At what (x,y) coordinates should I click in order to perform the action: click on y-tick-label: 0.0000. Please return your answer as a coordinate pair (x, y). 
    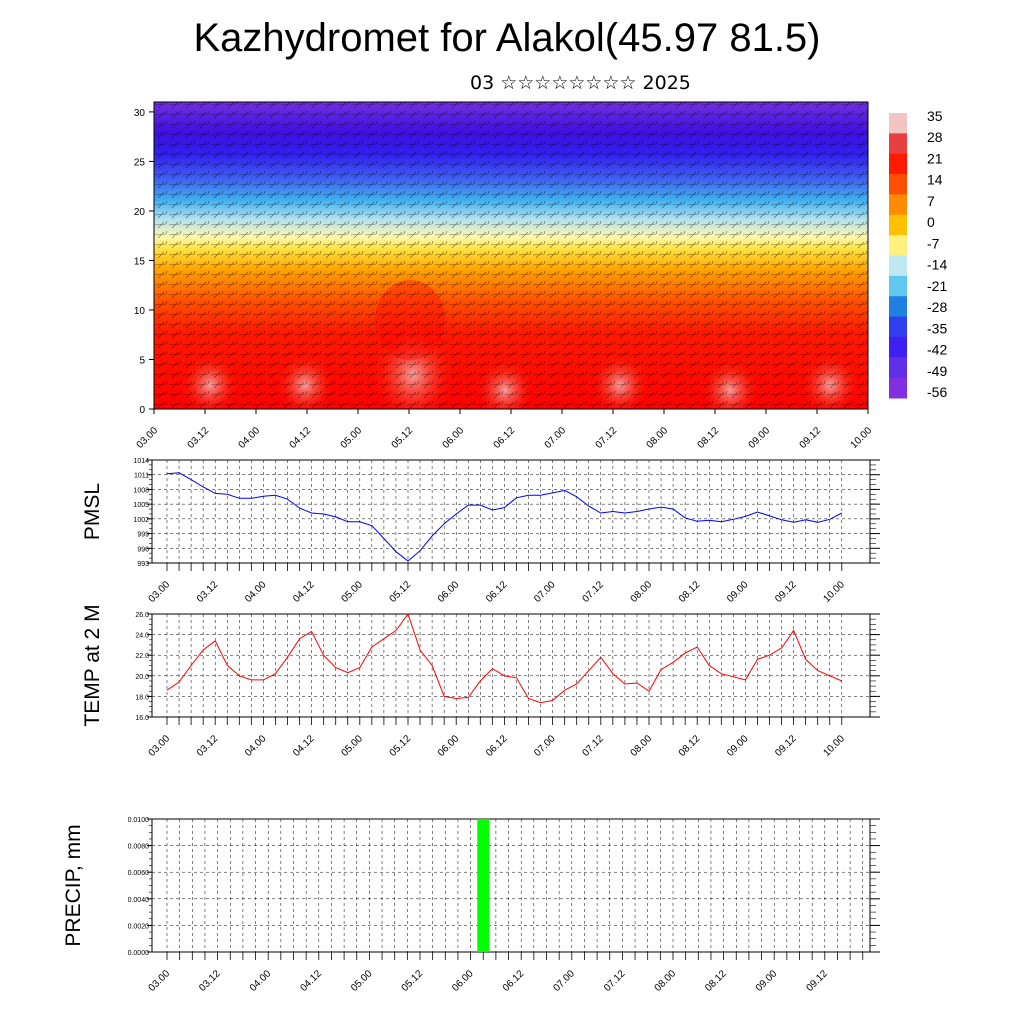
    Looking at the image, I should click on (139, 953).